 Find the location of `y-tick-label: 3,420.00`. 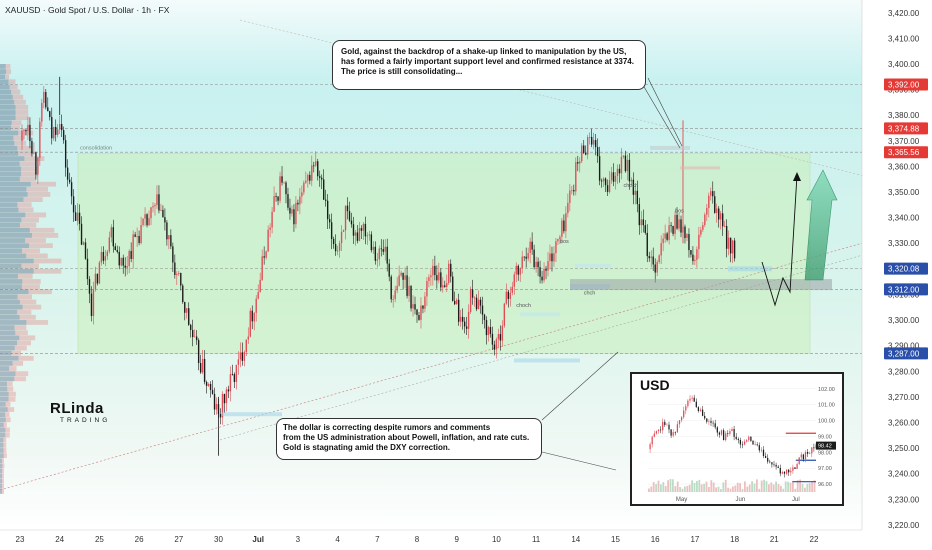

y-tick-label: 3,420.00 is located at coordinates (904, 13).